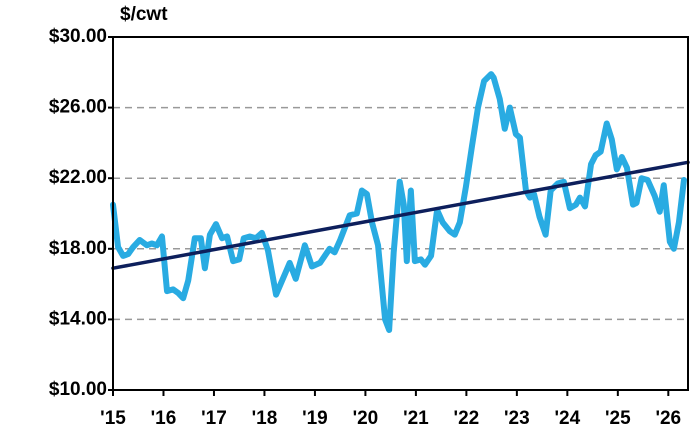 The height and width of the screenshot is (441, 690). Describe the element at coordinates (164, 418) in the screenshot. I see `x-tick-label: '16` at that location.